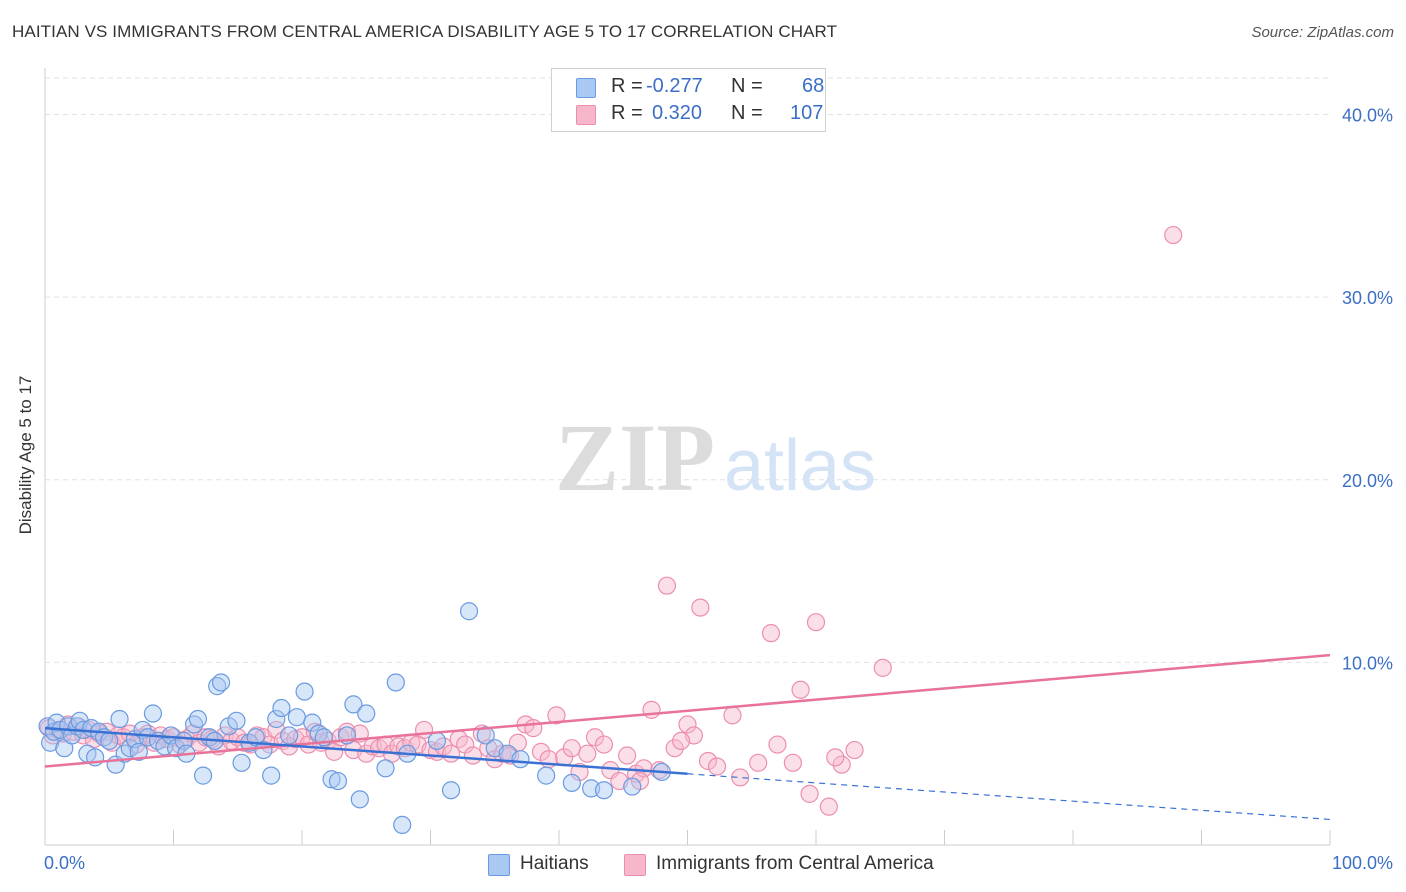 This screenshot has height=892, width=1406. Describe the element at coordinates (795, 863) in the screenshot. I see `bottom-legend-label-central-america: Immigrants from Central America` at that location.